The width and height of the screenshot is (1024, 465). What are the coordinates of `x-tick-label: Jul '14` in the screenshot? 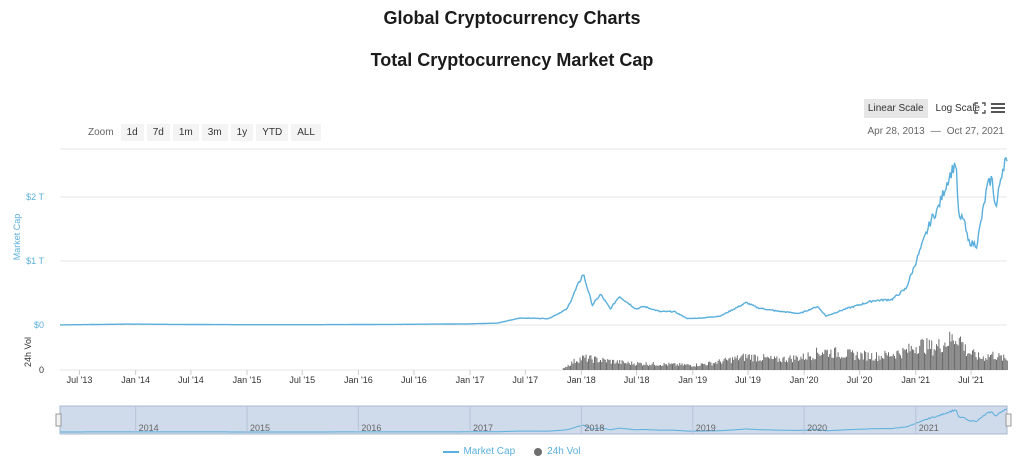 It's located at (191, 380).